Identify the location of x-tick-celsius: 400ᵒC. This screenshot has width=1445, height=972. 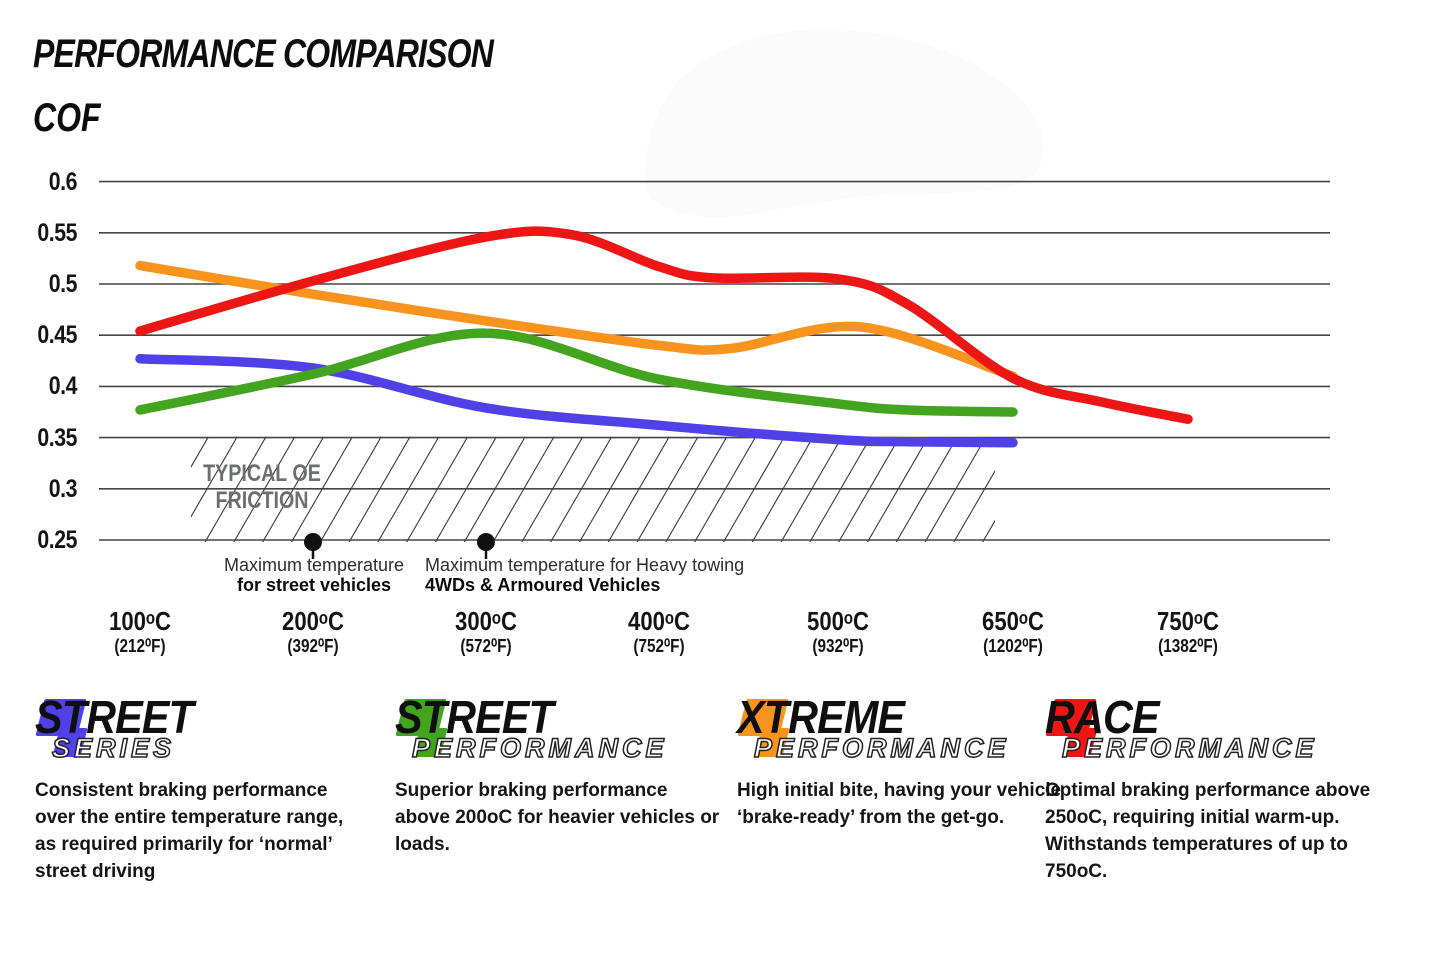
(659, 621).